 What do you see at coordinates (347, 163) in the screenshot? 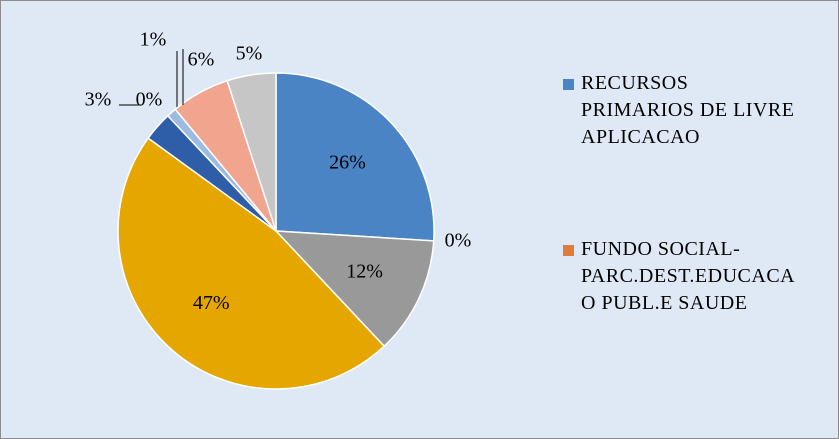
I see `data-label: 26%` at bounding box center [347, 163].